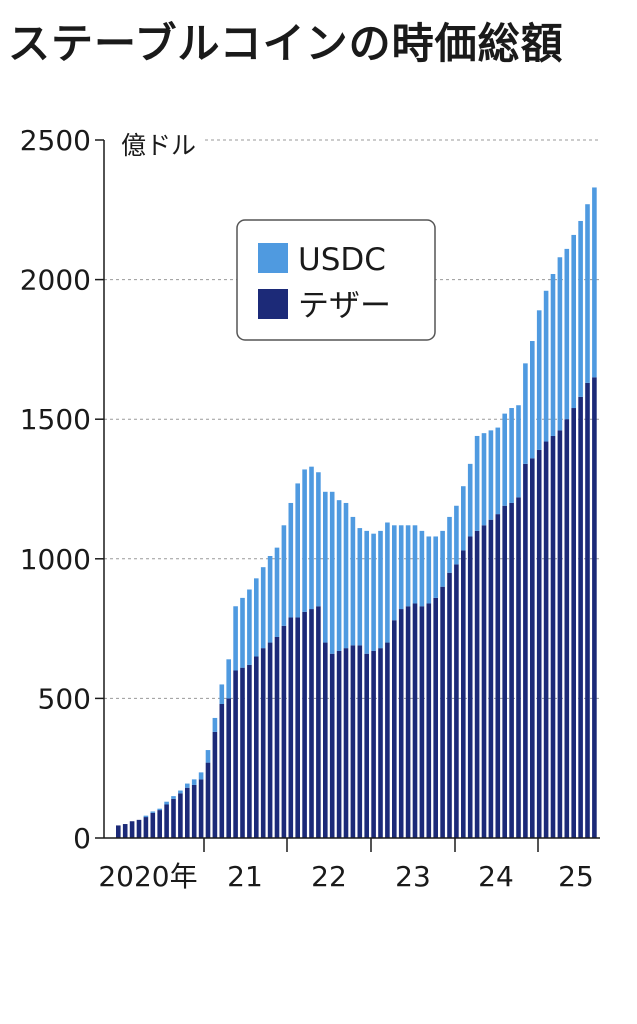 This screenshot has width=637, height=1024. Describe the element at coordinates (576, 876) in the screenshot. I see `x-tick-label: 25` at that location.